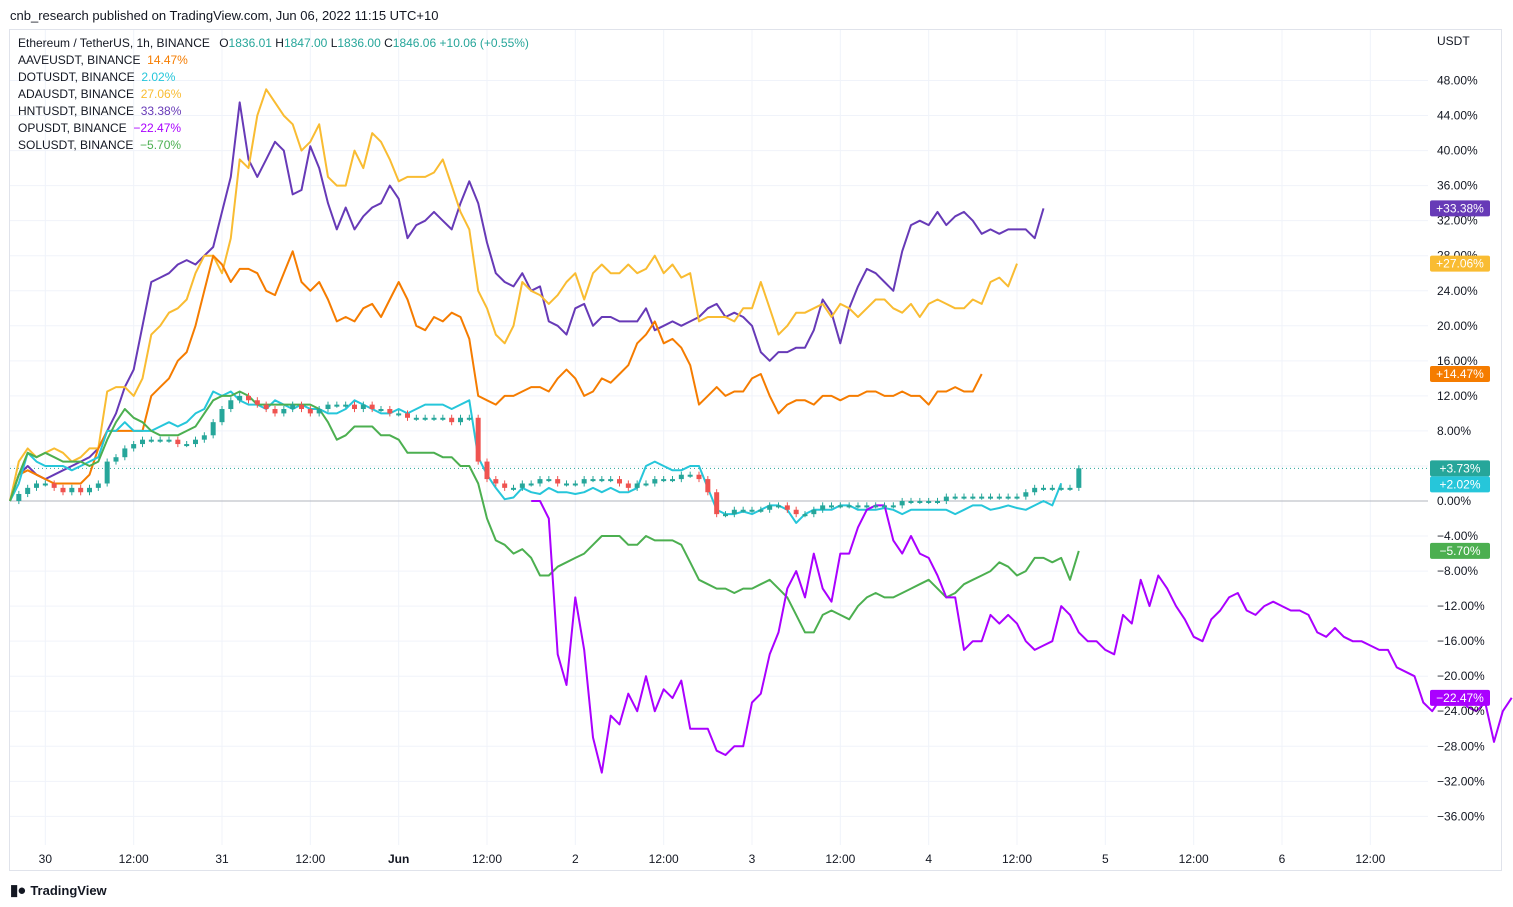 The image size is (1513, 907). Describe the element at coordinates (58, 890) in the screenshot. I see `footer-brand: ▮● TradingView` at that location.